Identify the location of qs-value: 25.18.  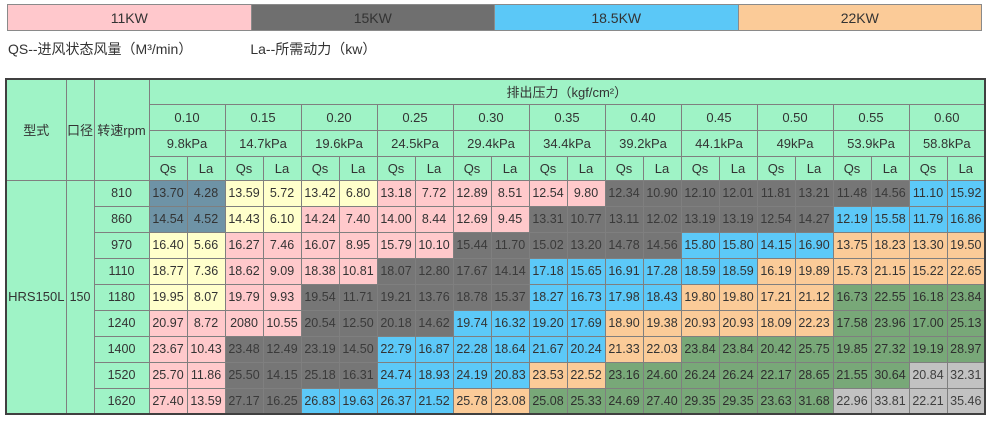
(320, 375).